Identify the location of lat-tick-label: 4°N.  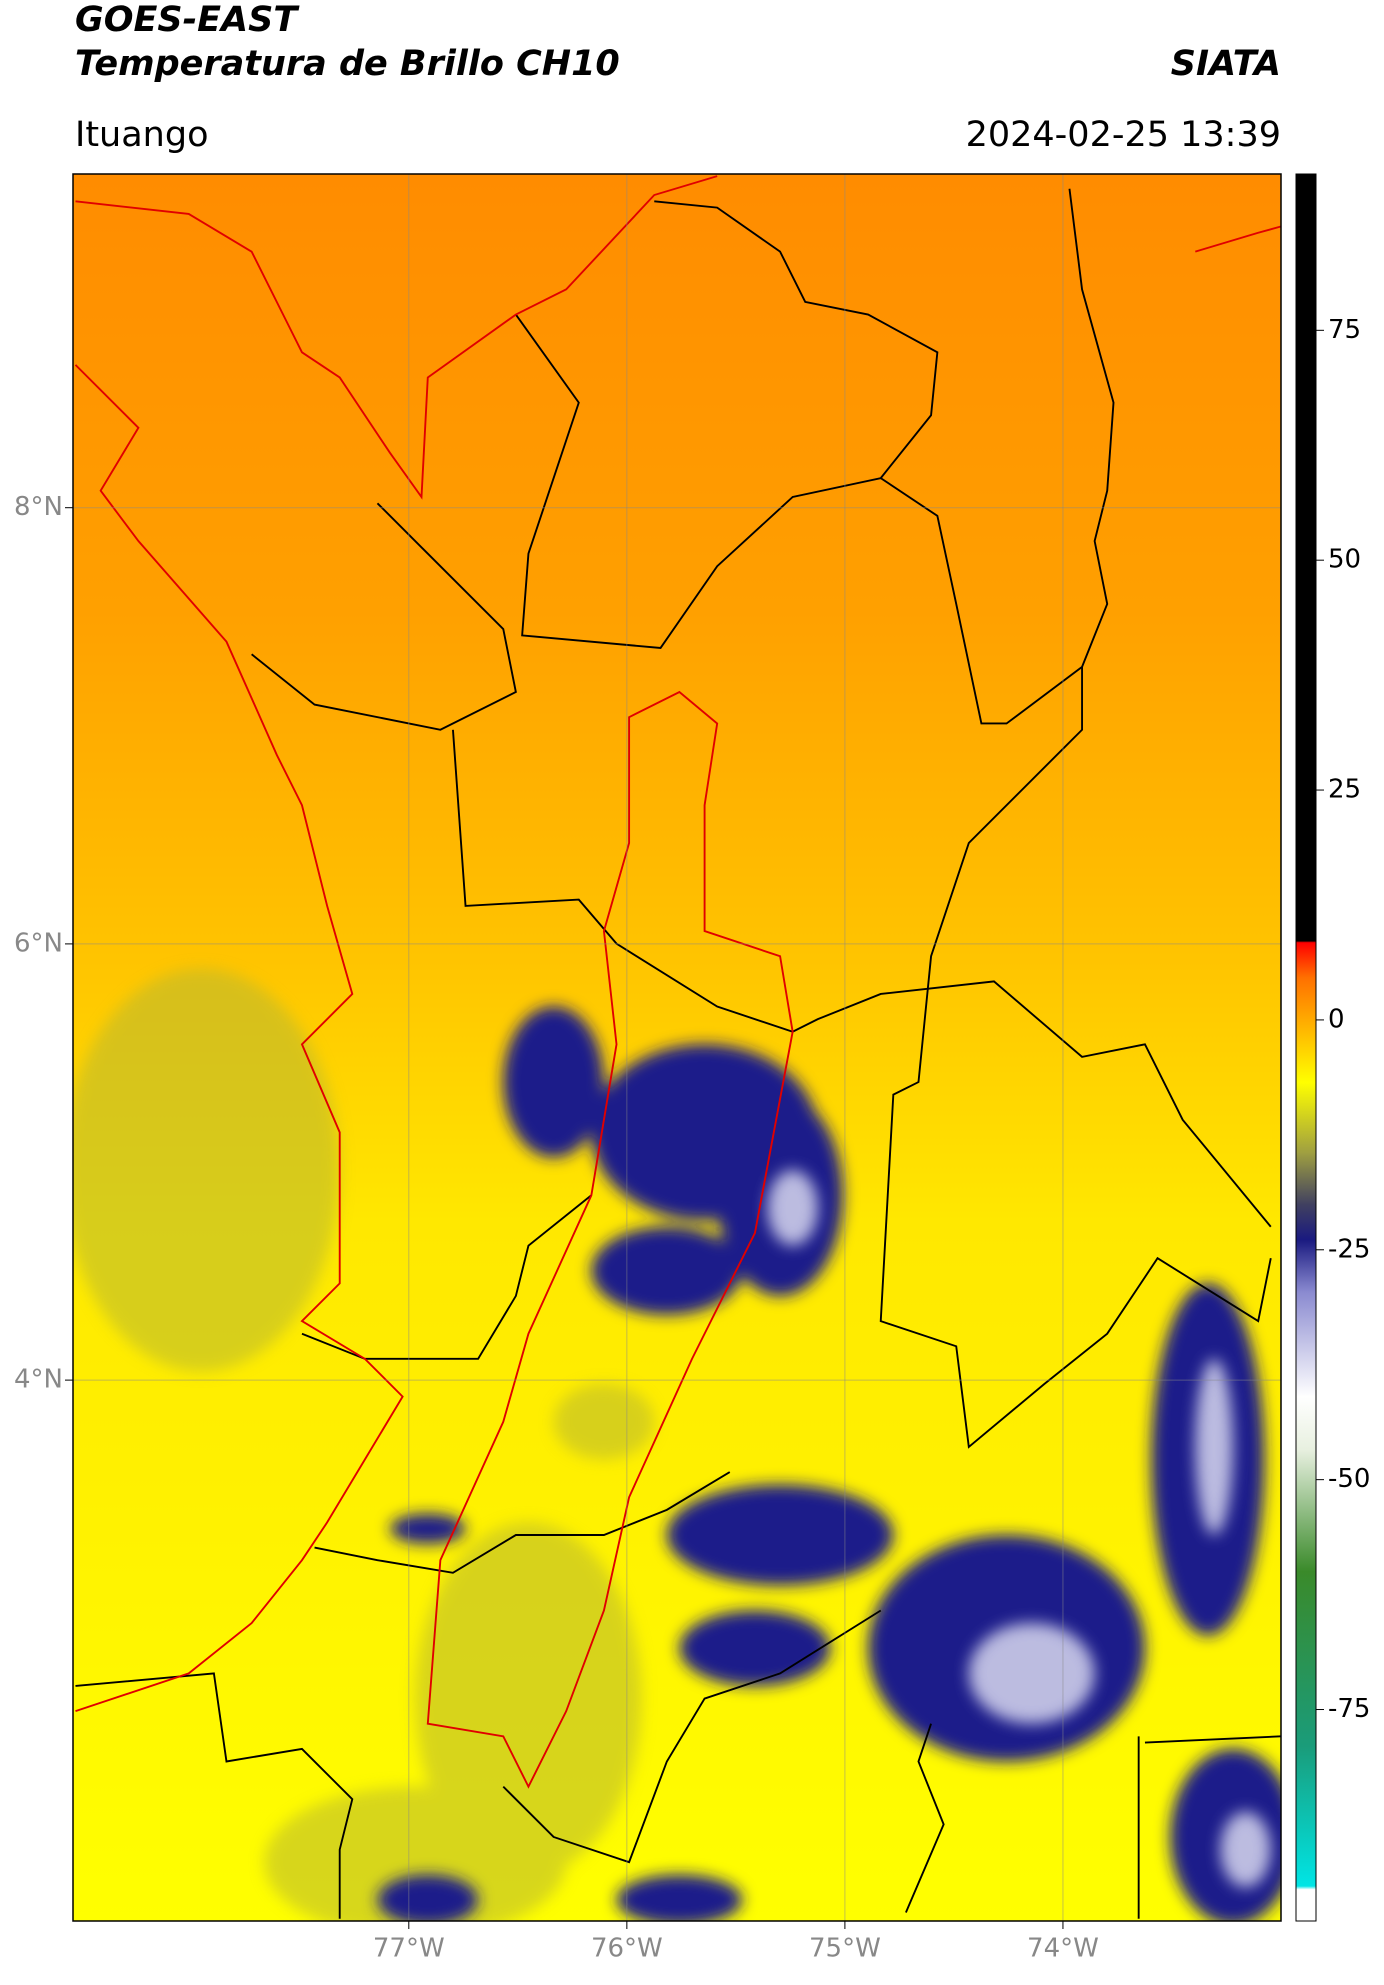
(38, 1380).